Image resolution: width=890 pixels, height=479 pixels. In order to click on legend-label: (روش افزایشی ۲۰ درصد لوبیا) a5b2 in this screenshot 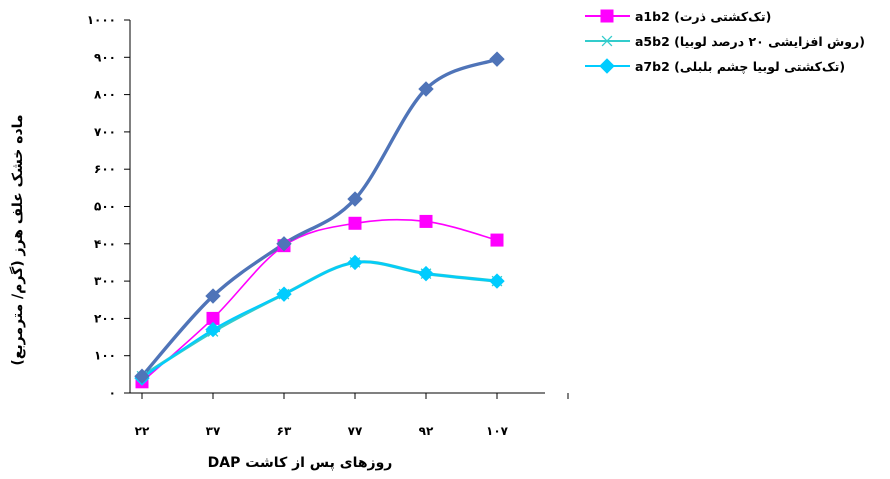, I will do `click(750, 41)`.